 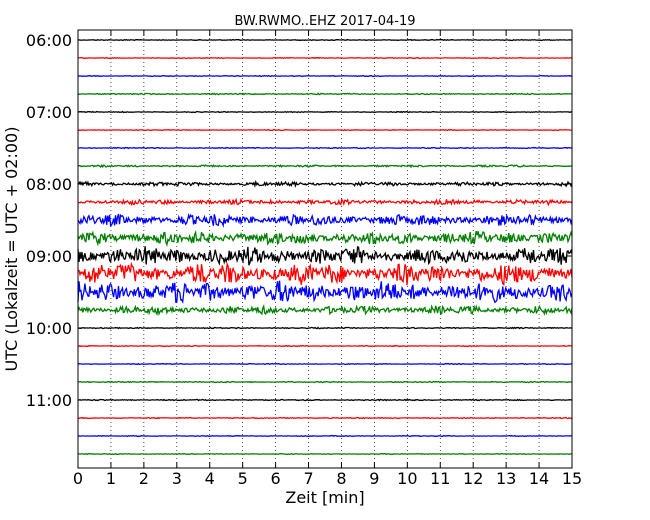 I want to click on x-tick-label: 9, so click(x=374, y=478).